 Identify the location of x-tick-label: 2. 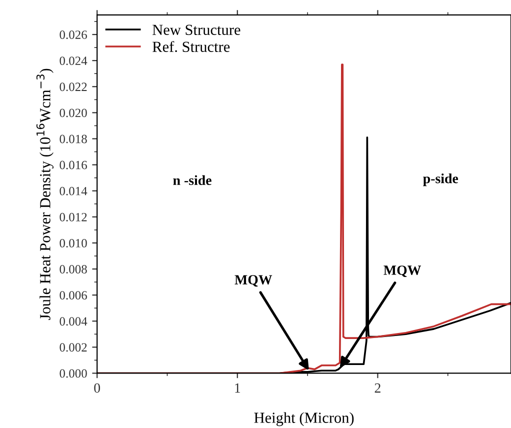
(377, 388).